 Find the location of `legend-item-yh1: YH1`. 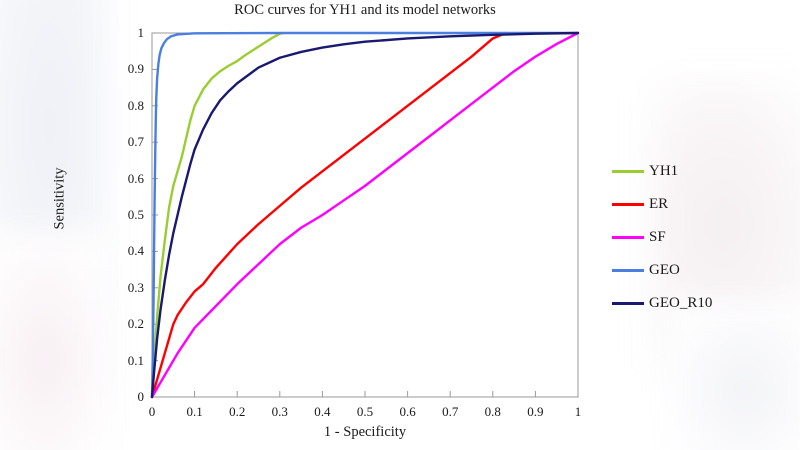

legend-item-yh1: YH1 is located at coordinates (662, 171).